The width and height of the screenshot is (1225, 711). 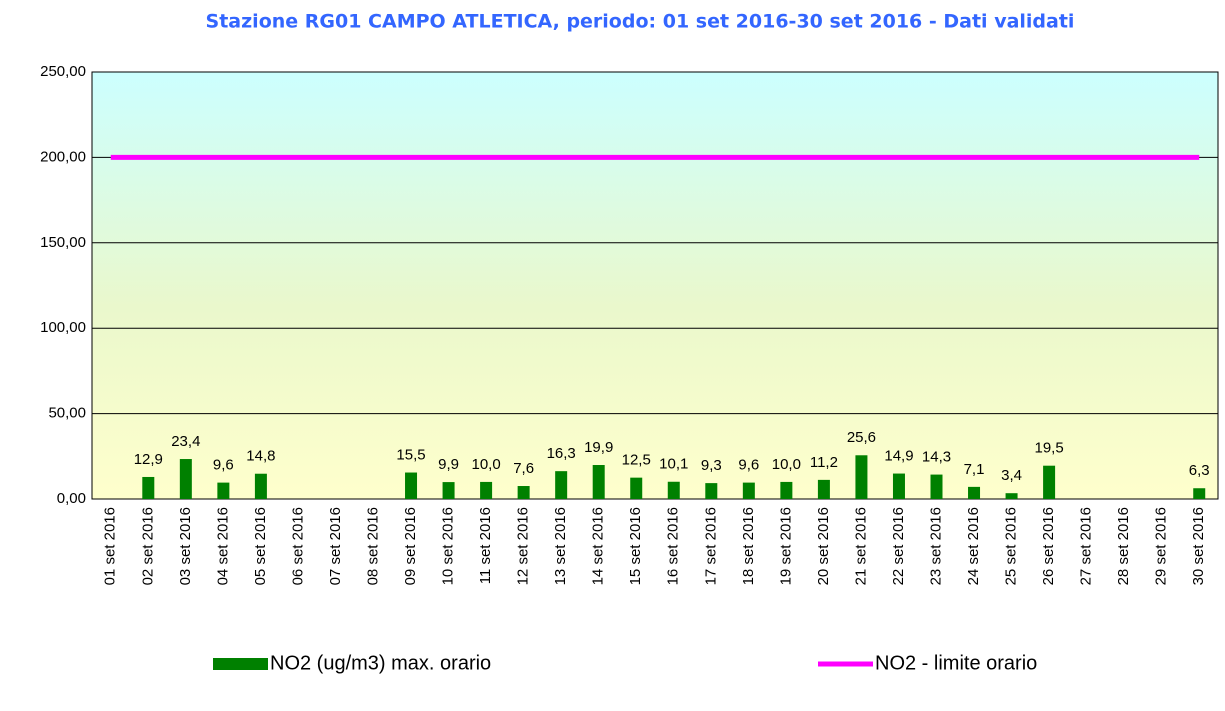 What do you see at coordinates (523, 546) in the screenshot?
I see `x-tick-label: 12 set 2016` at bounding box center [523, 546].